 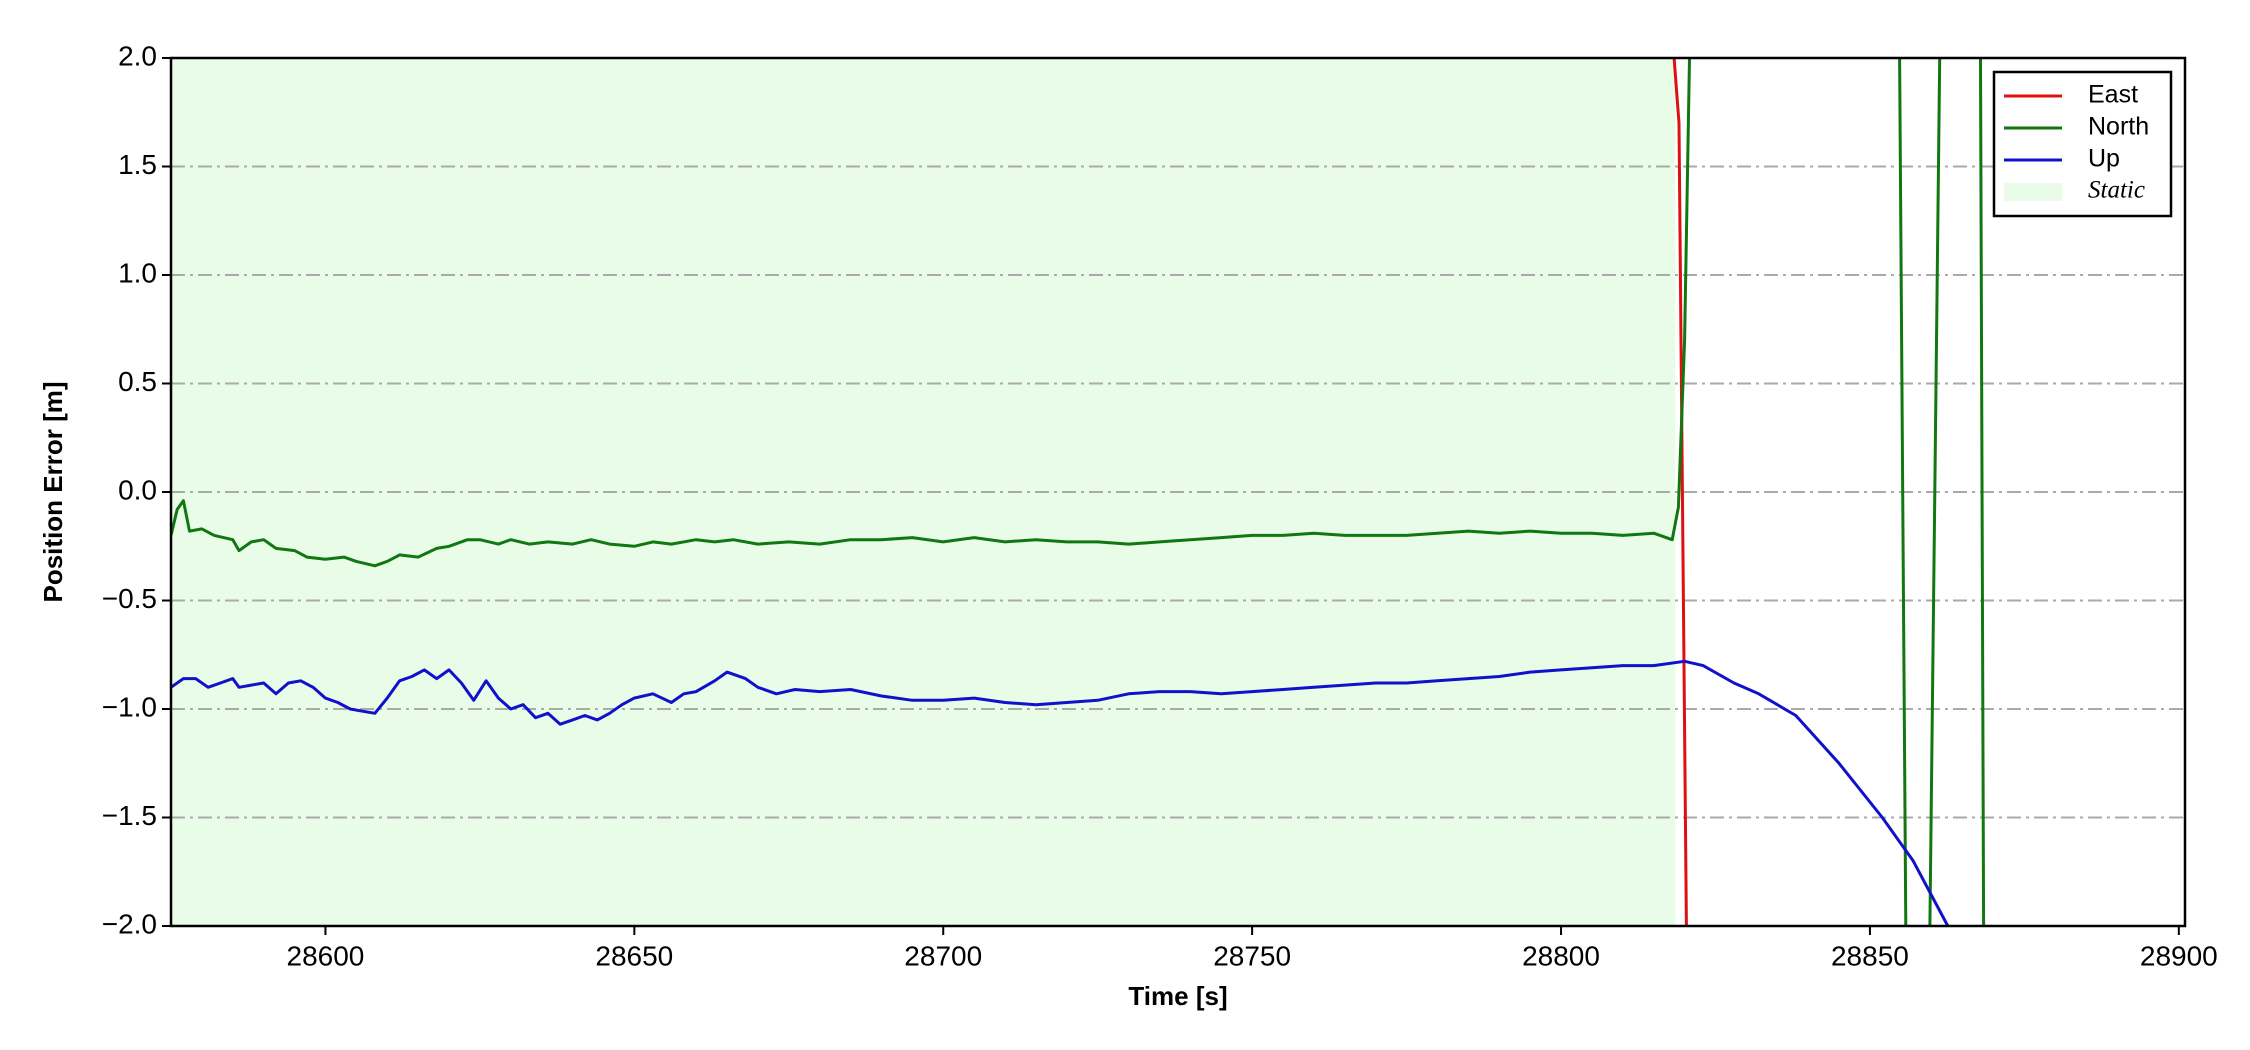 I want to click on legend-label: East, so click(x=2113, y=95).